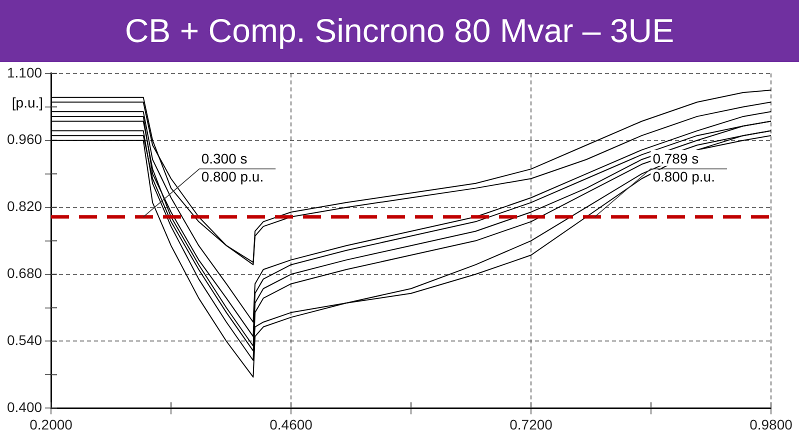 This screenshot has height=437, width=799. Describe the element at coordinates (24, 273) in the screenshot. I see `y-tick-label: 0.680` at that location.